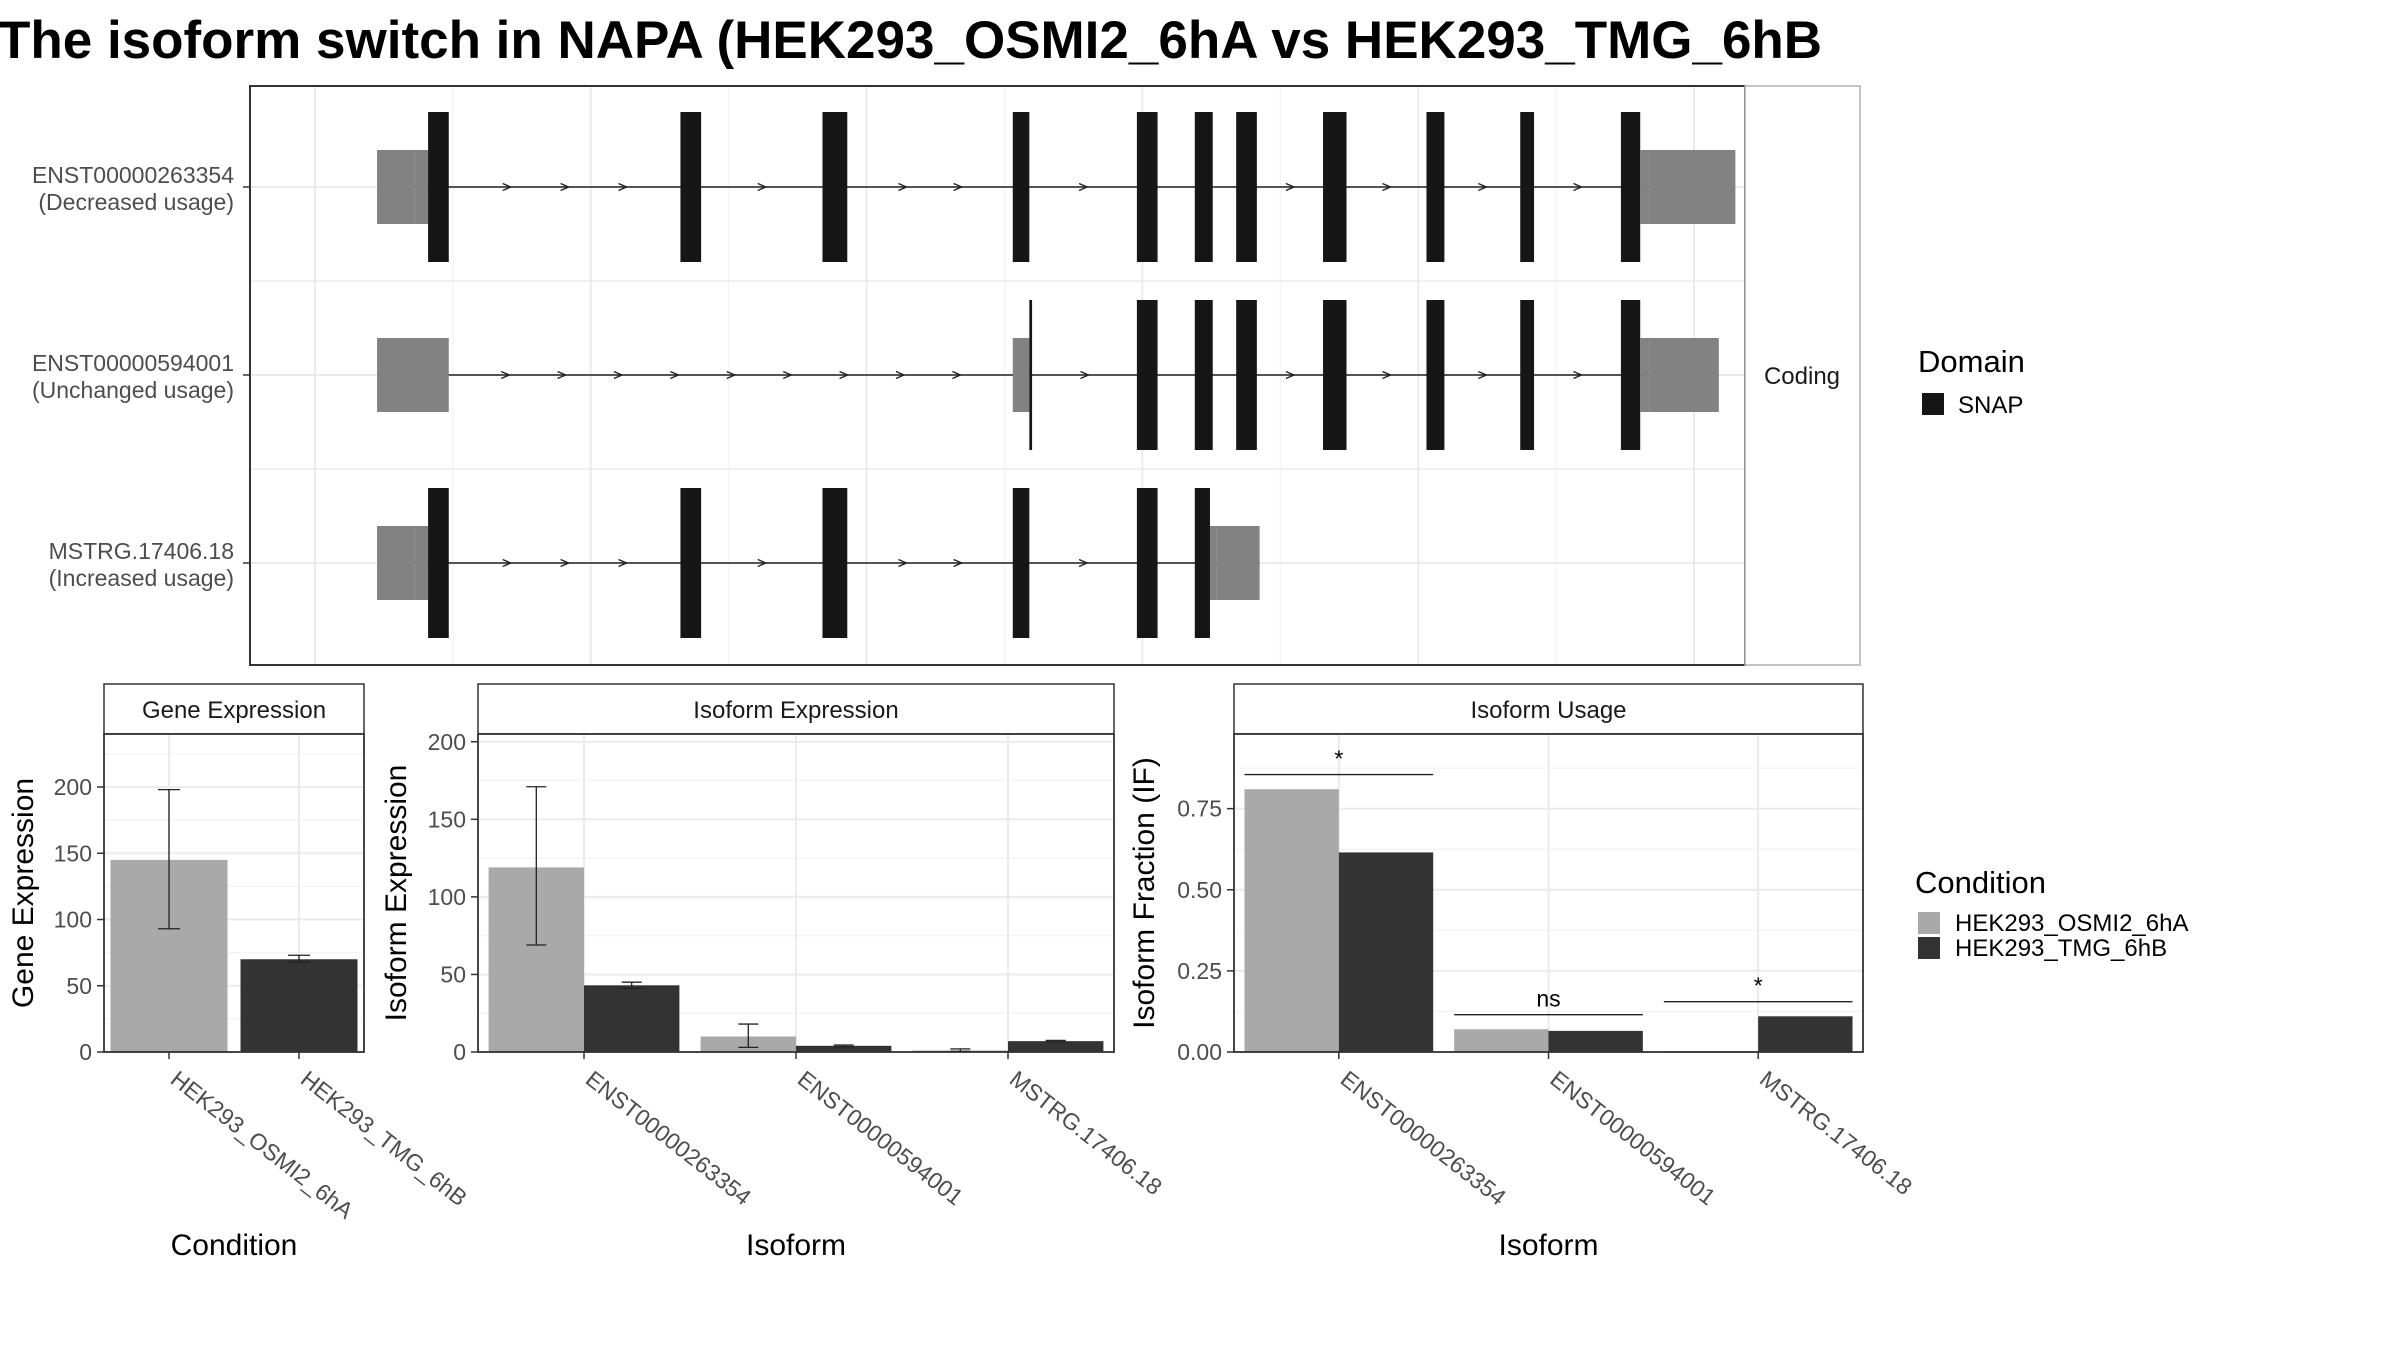  Describe the element at coordinates (1971, 361) in the screenshot. I see `legend-title: Domain` at that location.